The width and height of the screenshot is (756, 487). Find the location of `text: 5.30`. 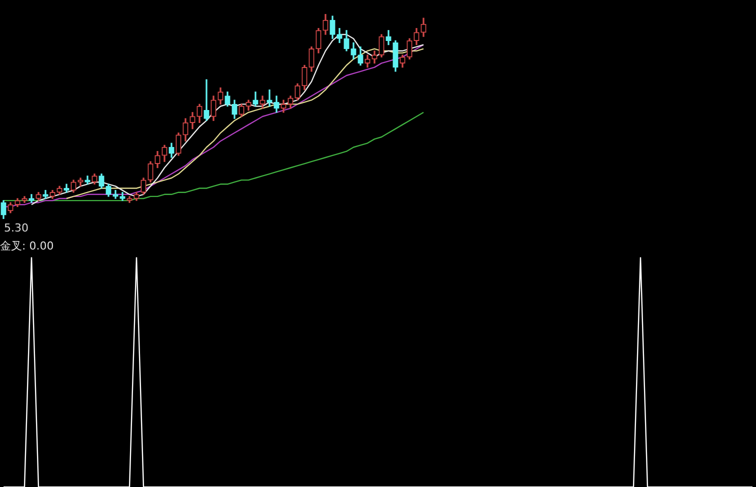

text: 5.30 is located at coordinates (16, 227).